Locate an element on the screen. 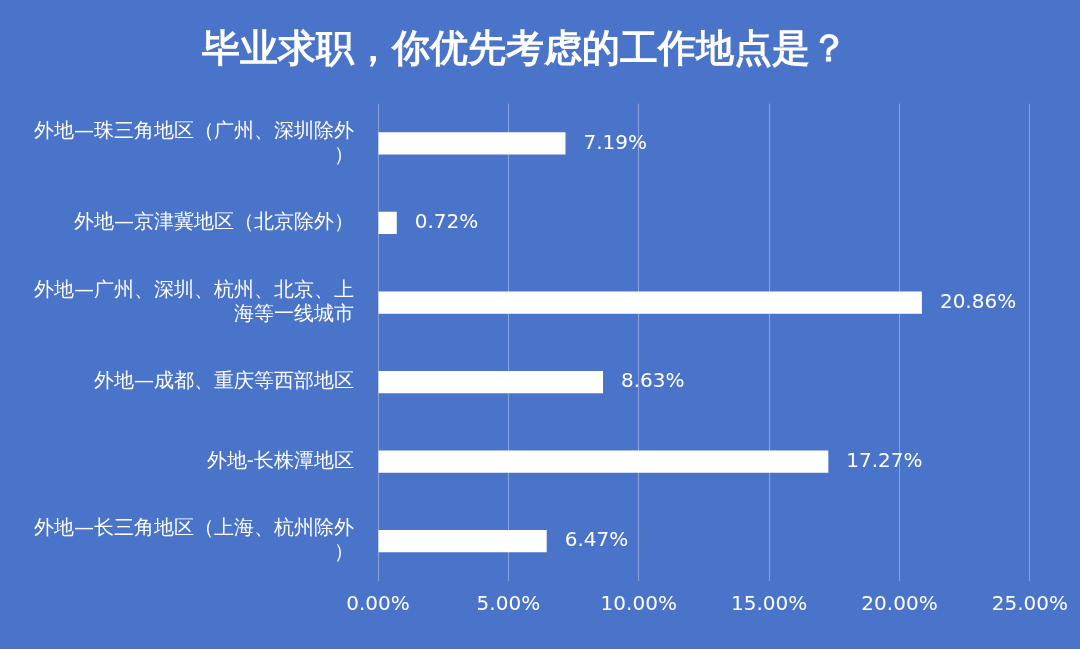  data-label: 8.63% is located at coordinates (653, 380).